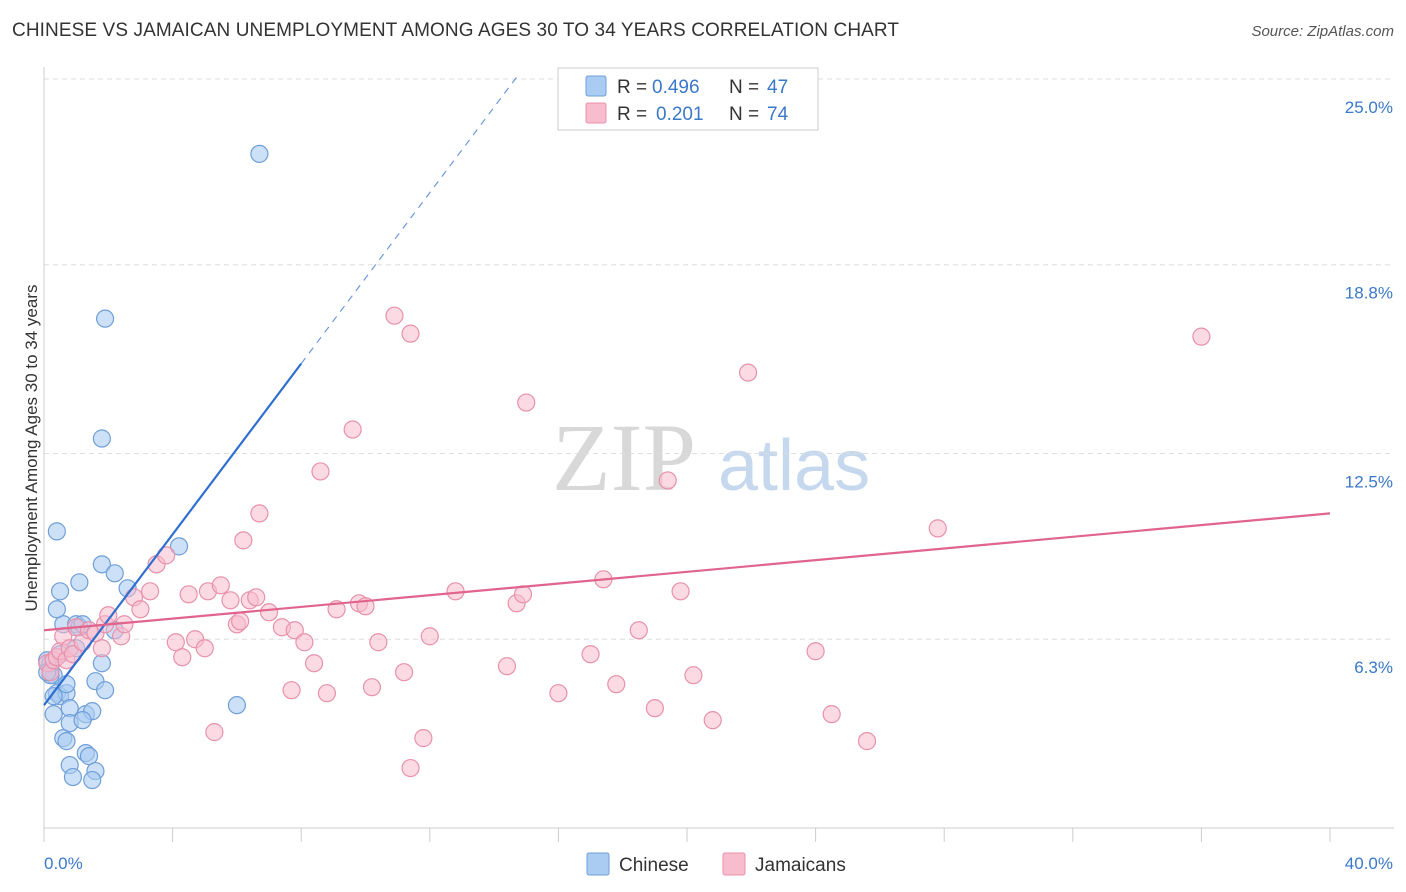 This screenshot has height=892, width=1406. I want to click on y-tick-label: 6.3%, so click(1373, 667).